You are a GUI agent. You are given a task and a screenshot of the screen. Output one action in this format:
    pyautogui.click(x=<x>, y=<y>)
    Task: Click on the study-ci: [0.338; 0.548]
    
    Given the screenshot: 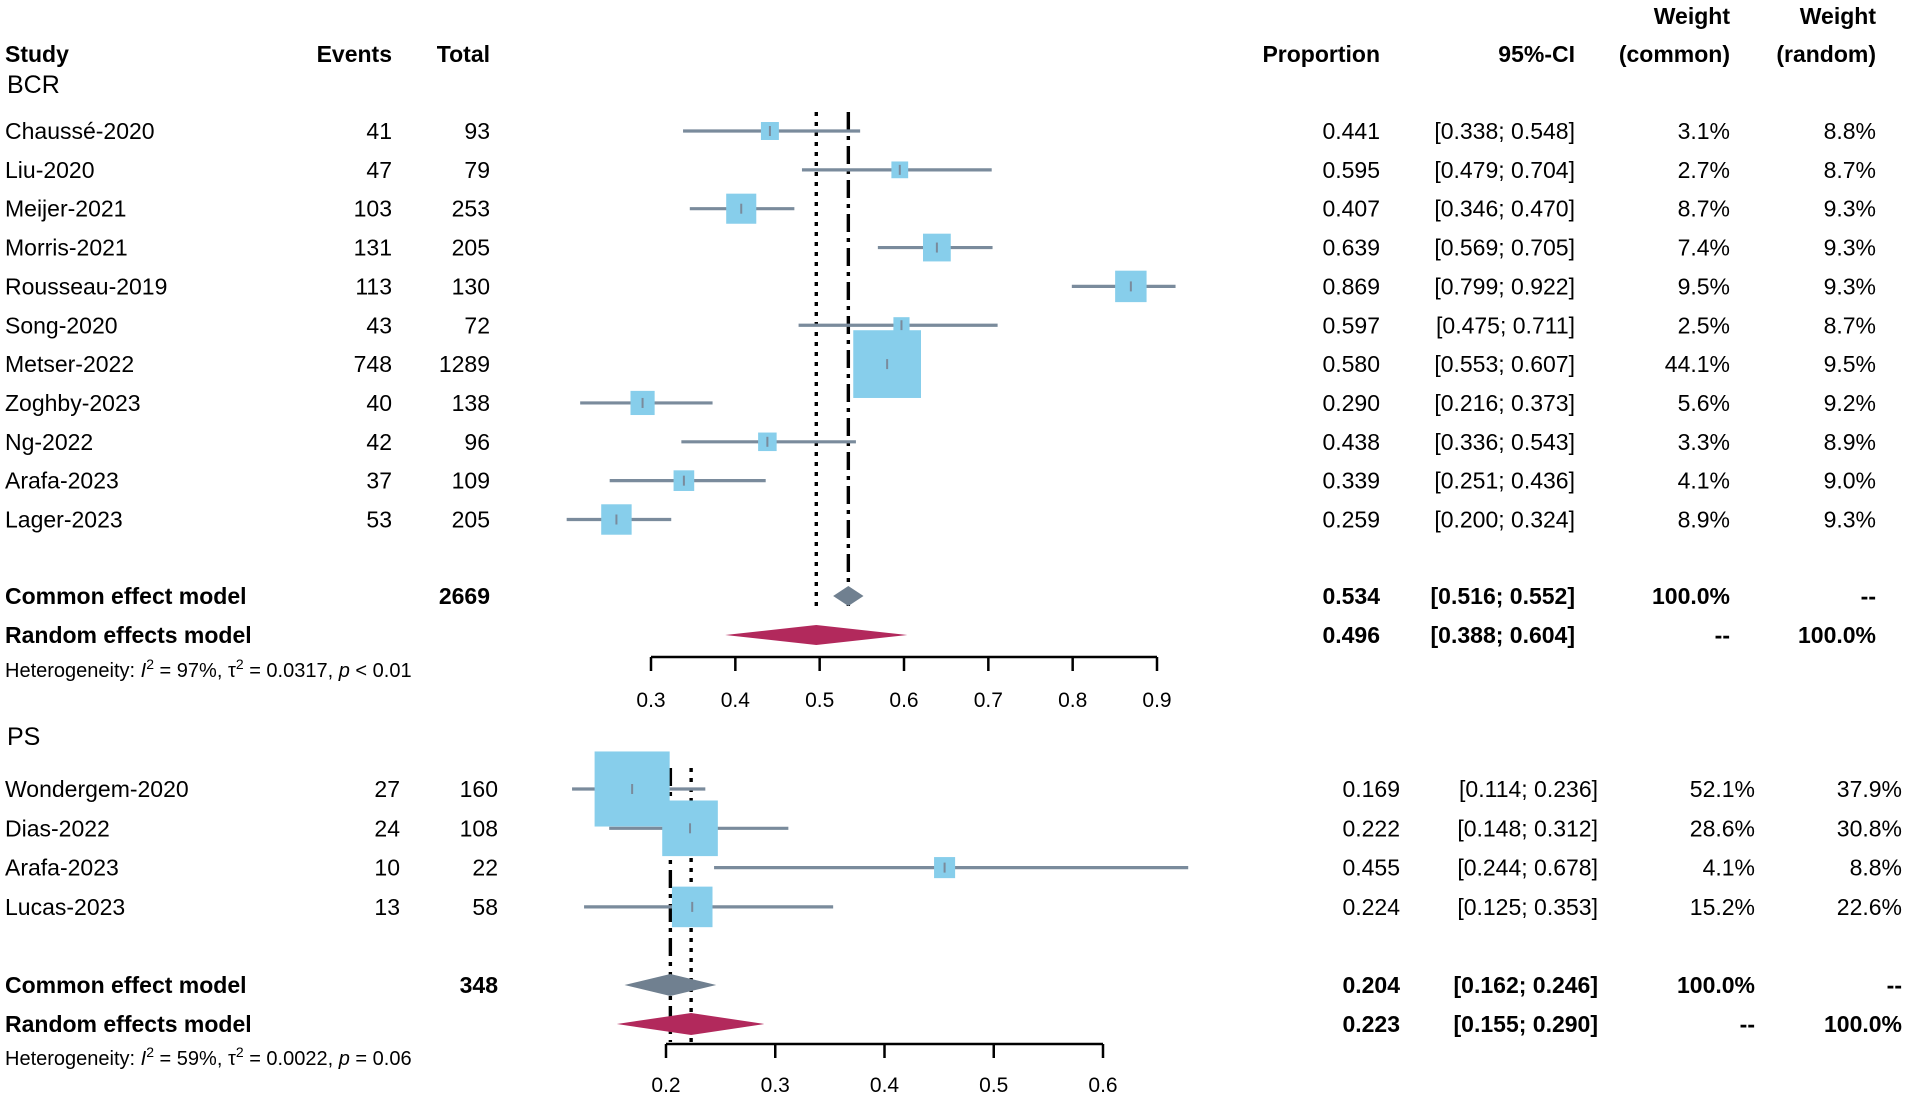 What is the action you would take?
    pyautogui.click(x=1504, y=131)
    